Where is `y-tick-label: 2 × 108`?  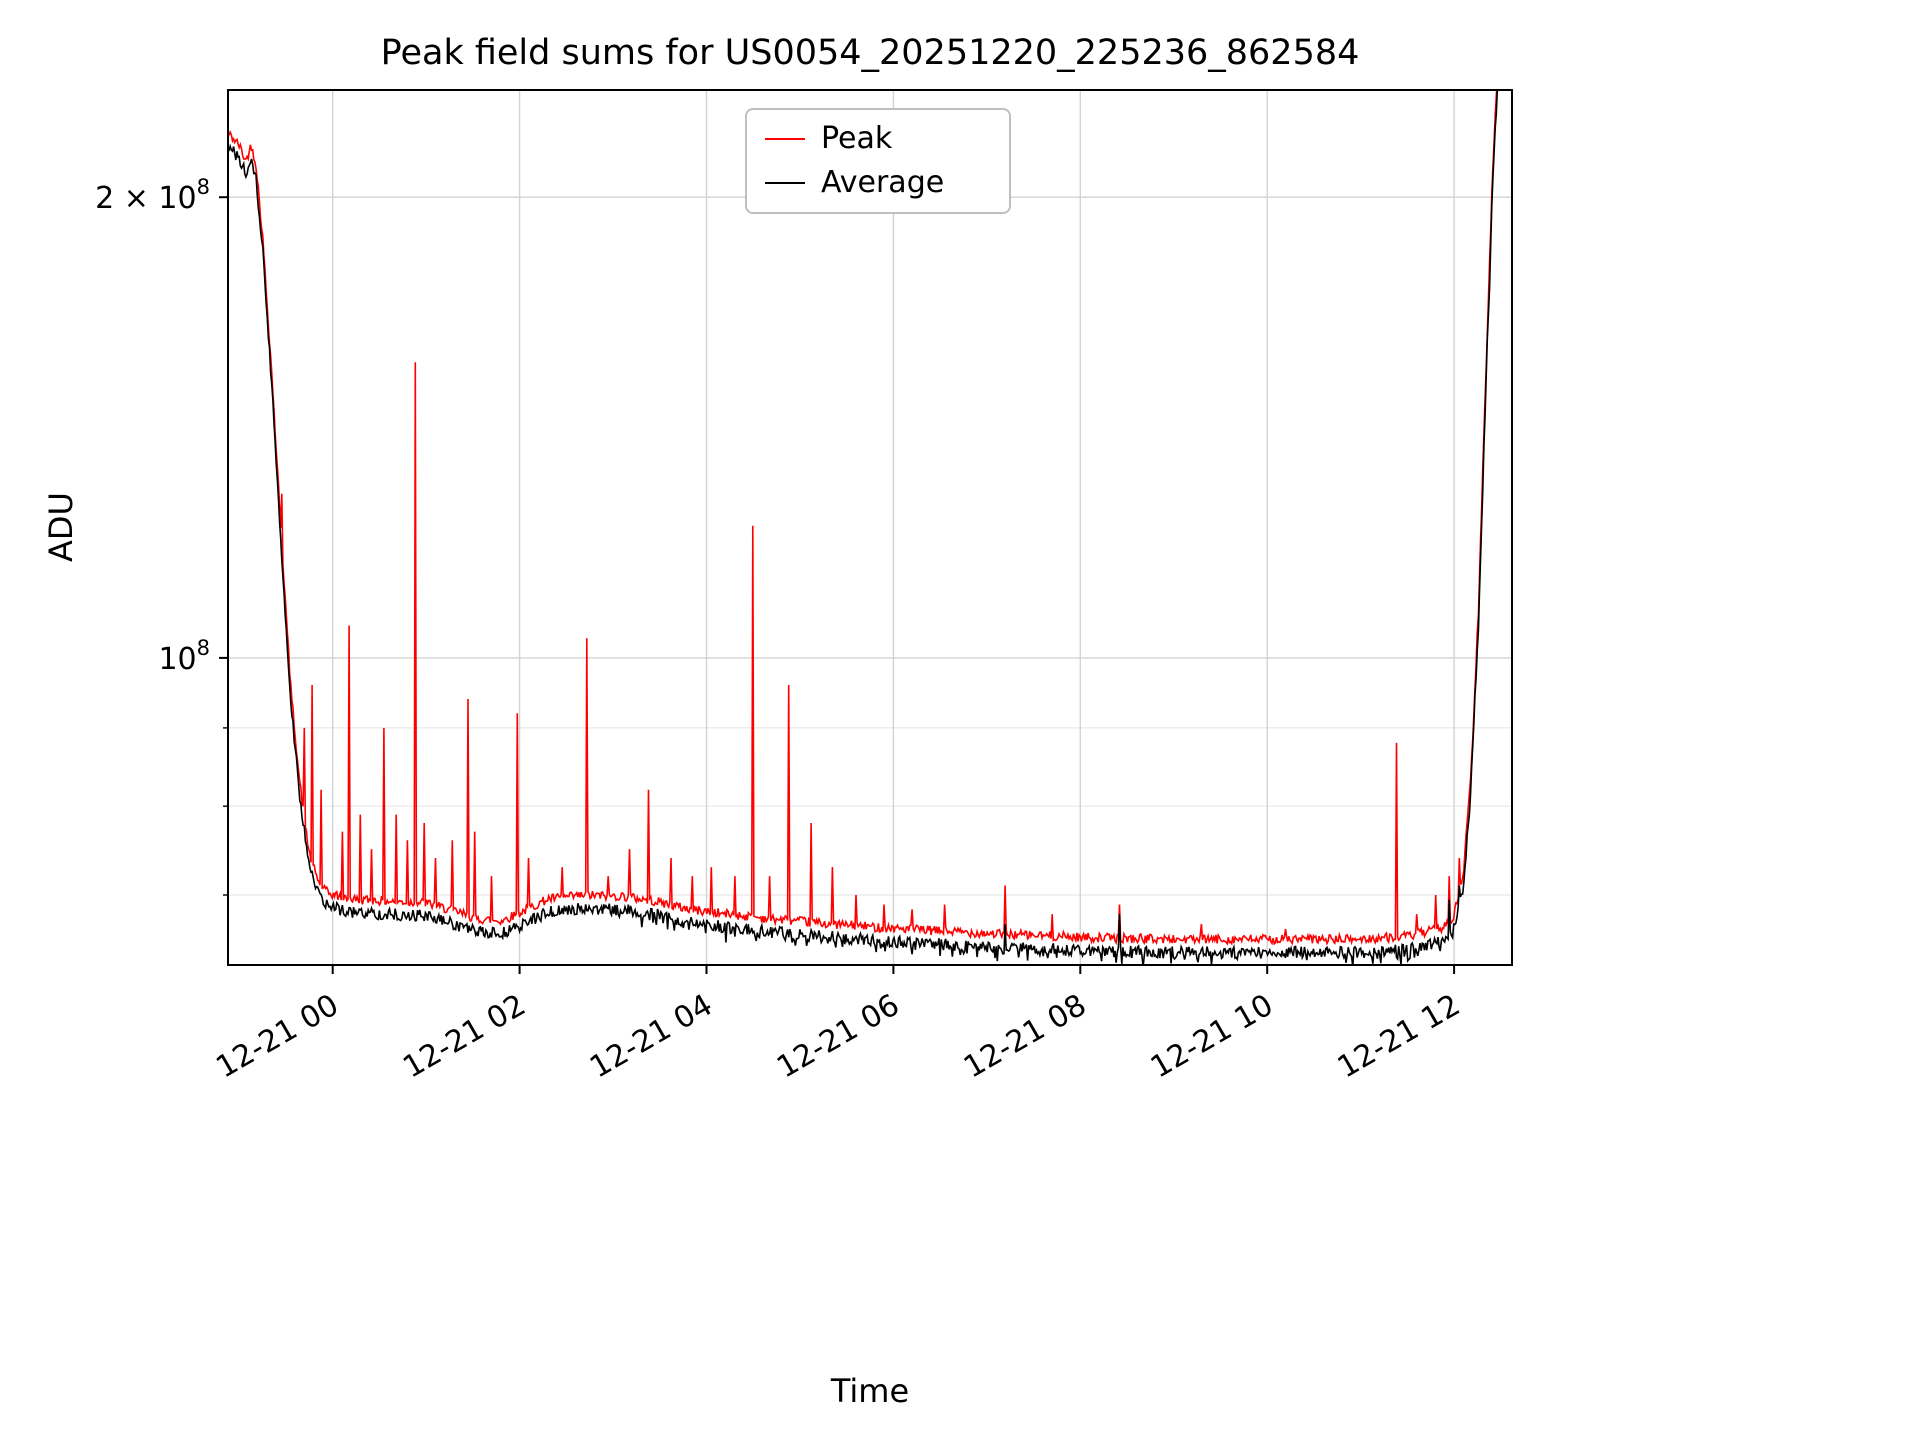 y-tick-label: 2 × 108 is located at coordinates (152, 195).